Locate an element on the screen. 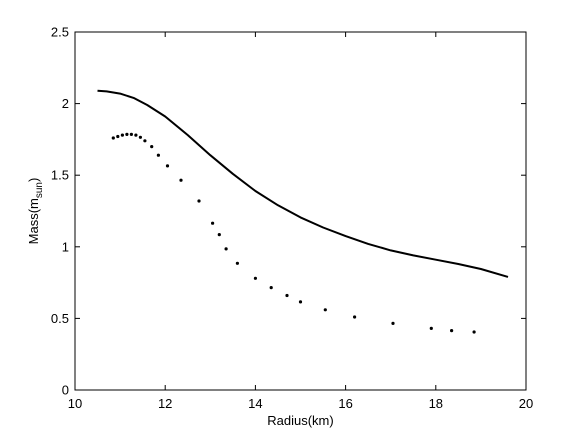 Image resolution: width=582 pixels, height=438 pixels. y-axis-title-base: Mass(m is located at coordinates (33, 221).